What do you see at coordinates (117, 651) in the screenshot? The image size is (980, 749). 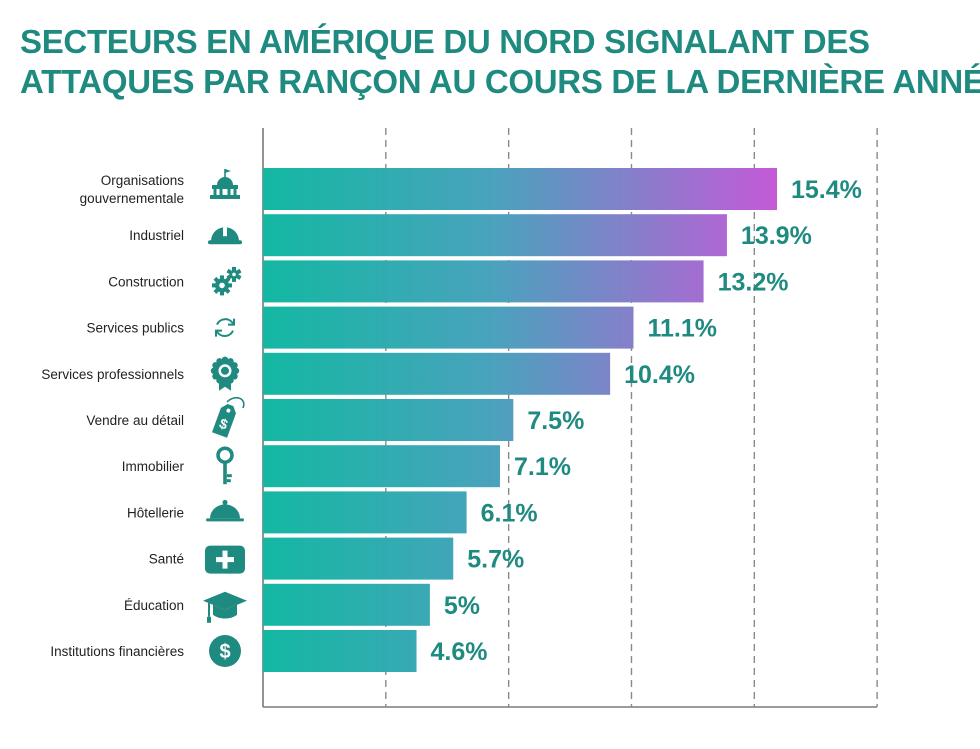 I see `category-label-11: Institutions financières` at bounding box center [117, 651].